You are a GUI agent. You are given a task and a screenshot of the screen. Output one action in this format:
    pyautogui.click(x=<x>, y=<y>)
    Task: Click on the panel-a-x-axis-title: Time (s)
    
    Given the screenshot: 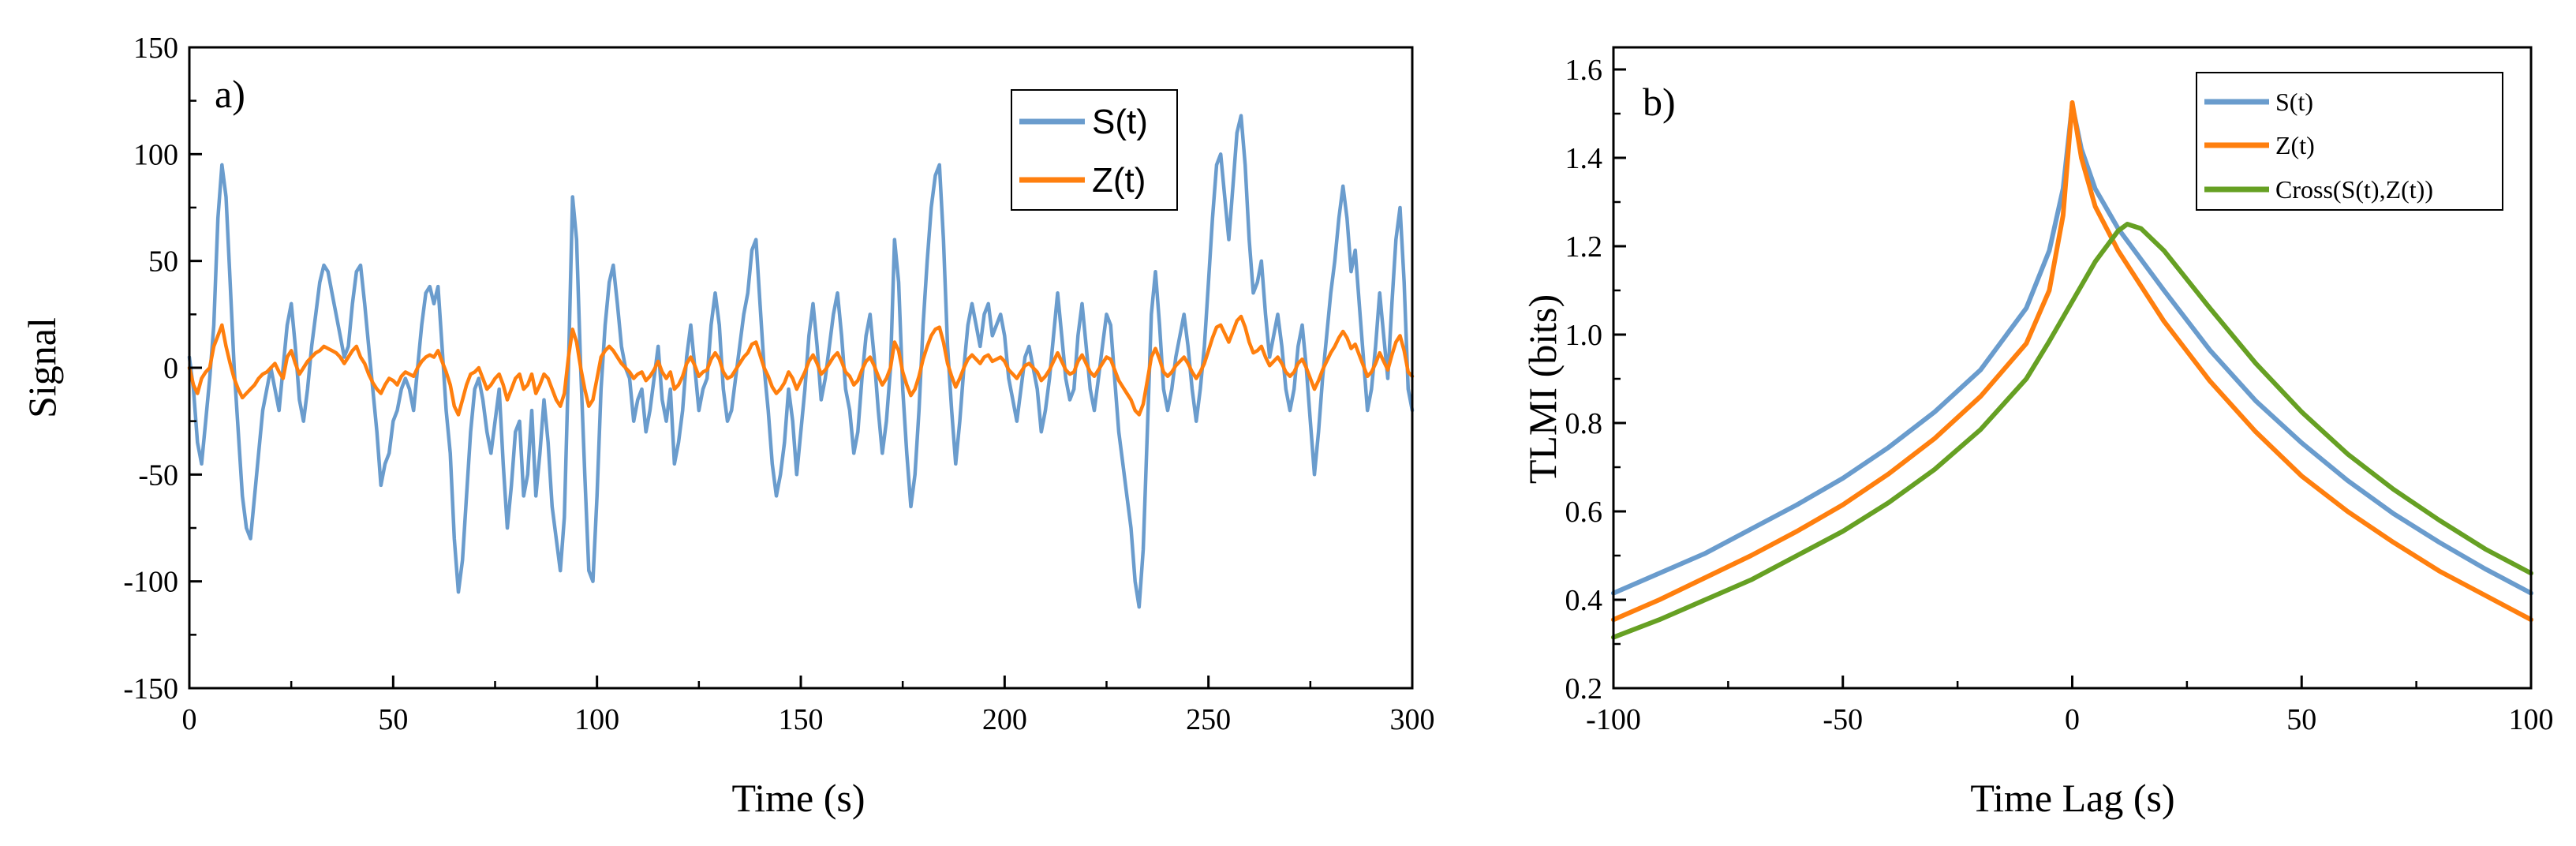 What is the action you would take?
    pyautogui.click(x=798, y=798)
    